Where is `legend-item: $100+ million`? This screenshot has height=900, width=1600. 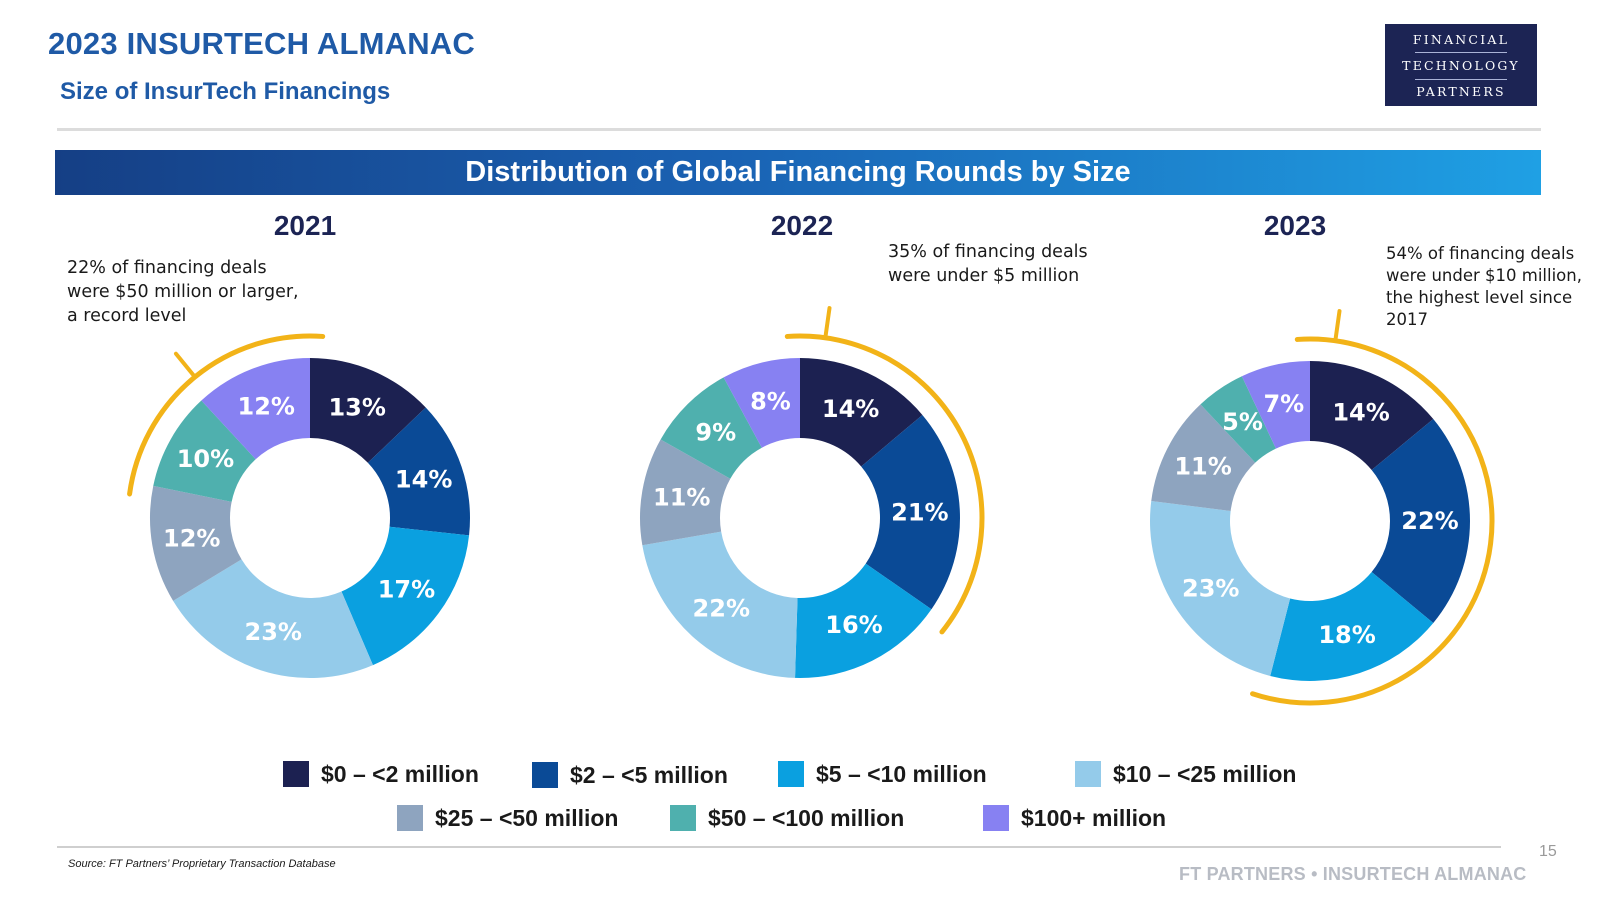
legend-item: $100+ million is located at coordinates (1074, 818).